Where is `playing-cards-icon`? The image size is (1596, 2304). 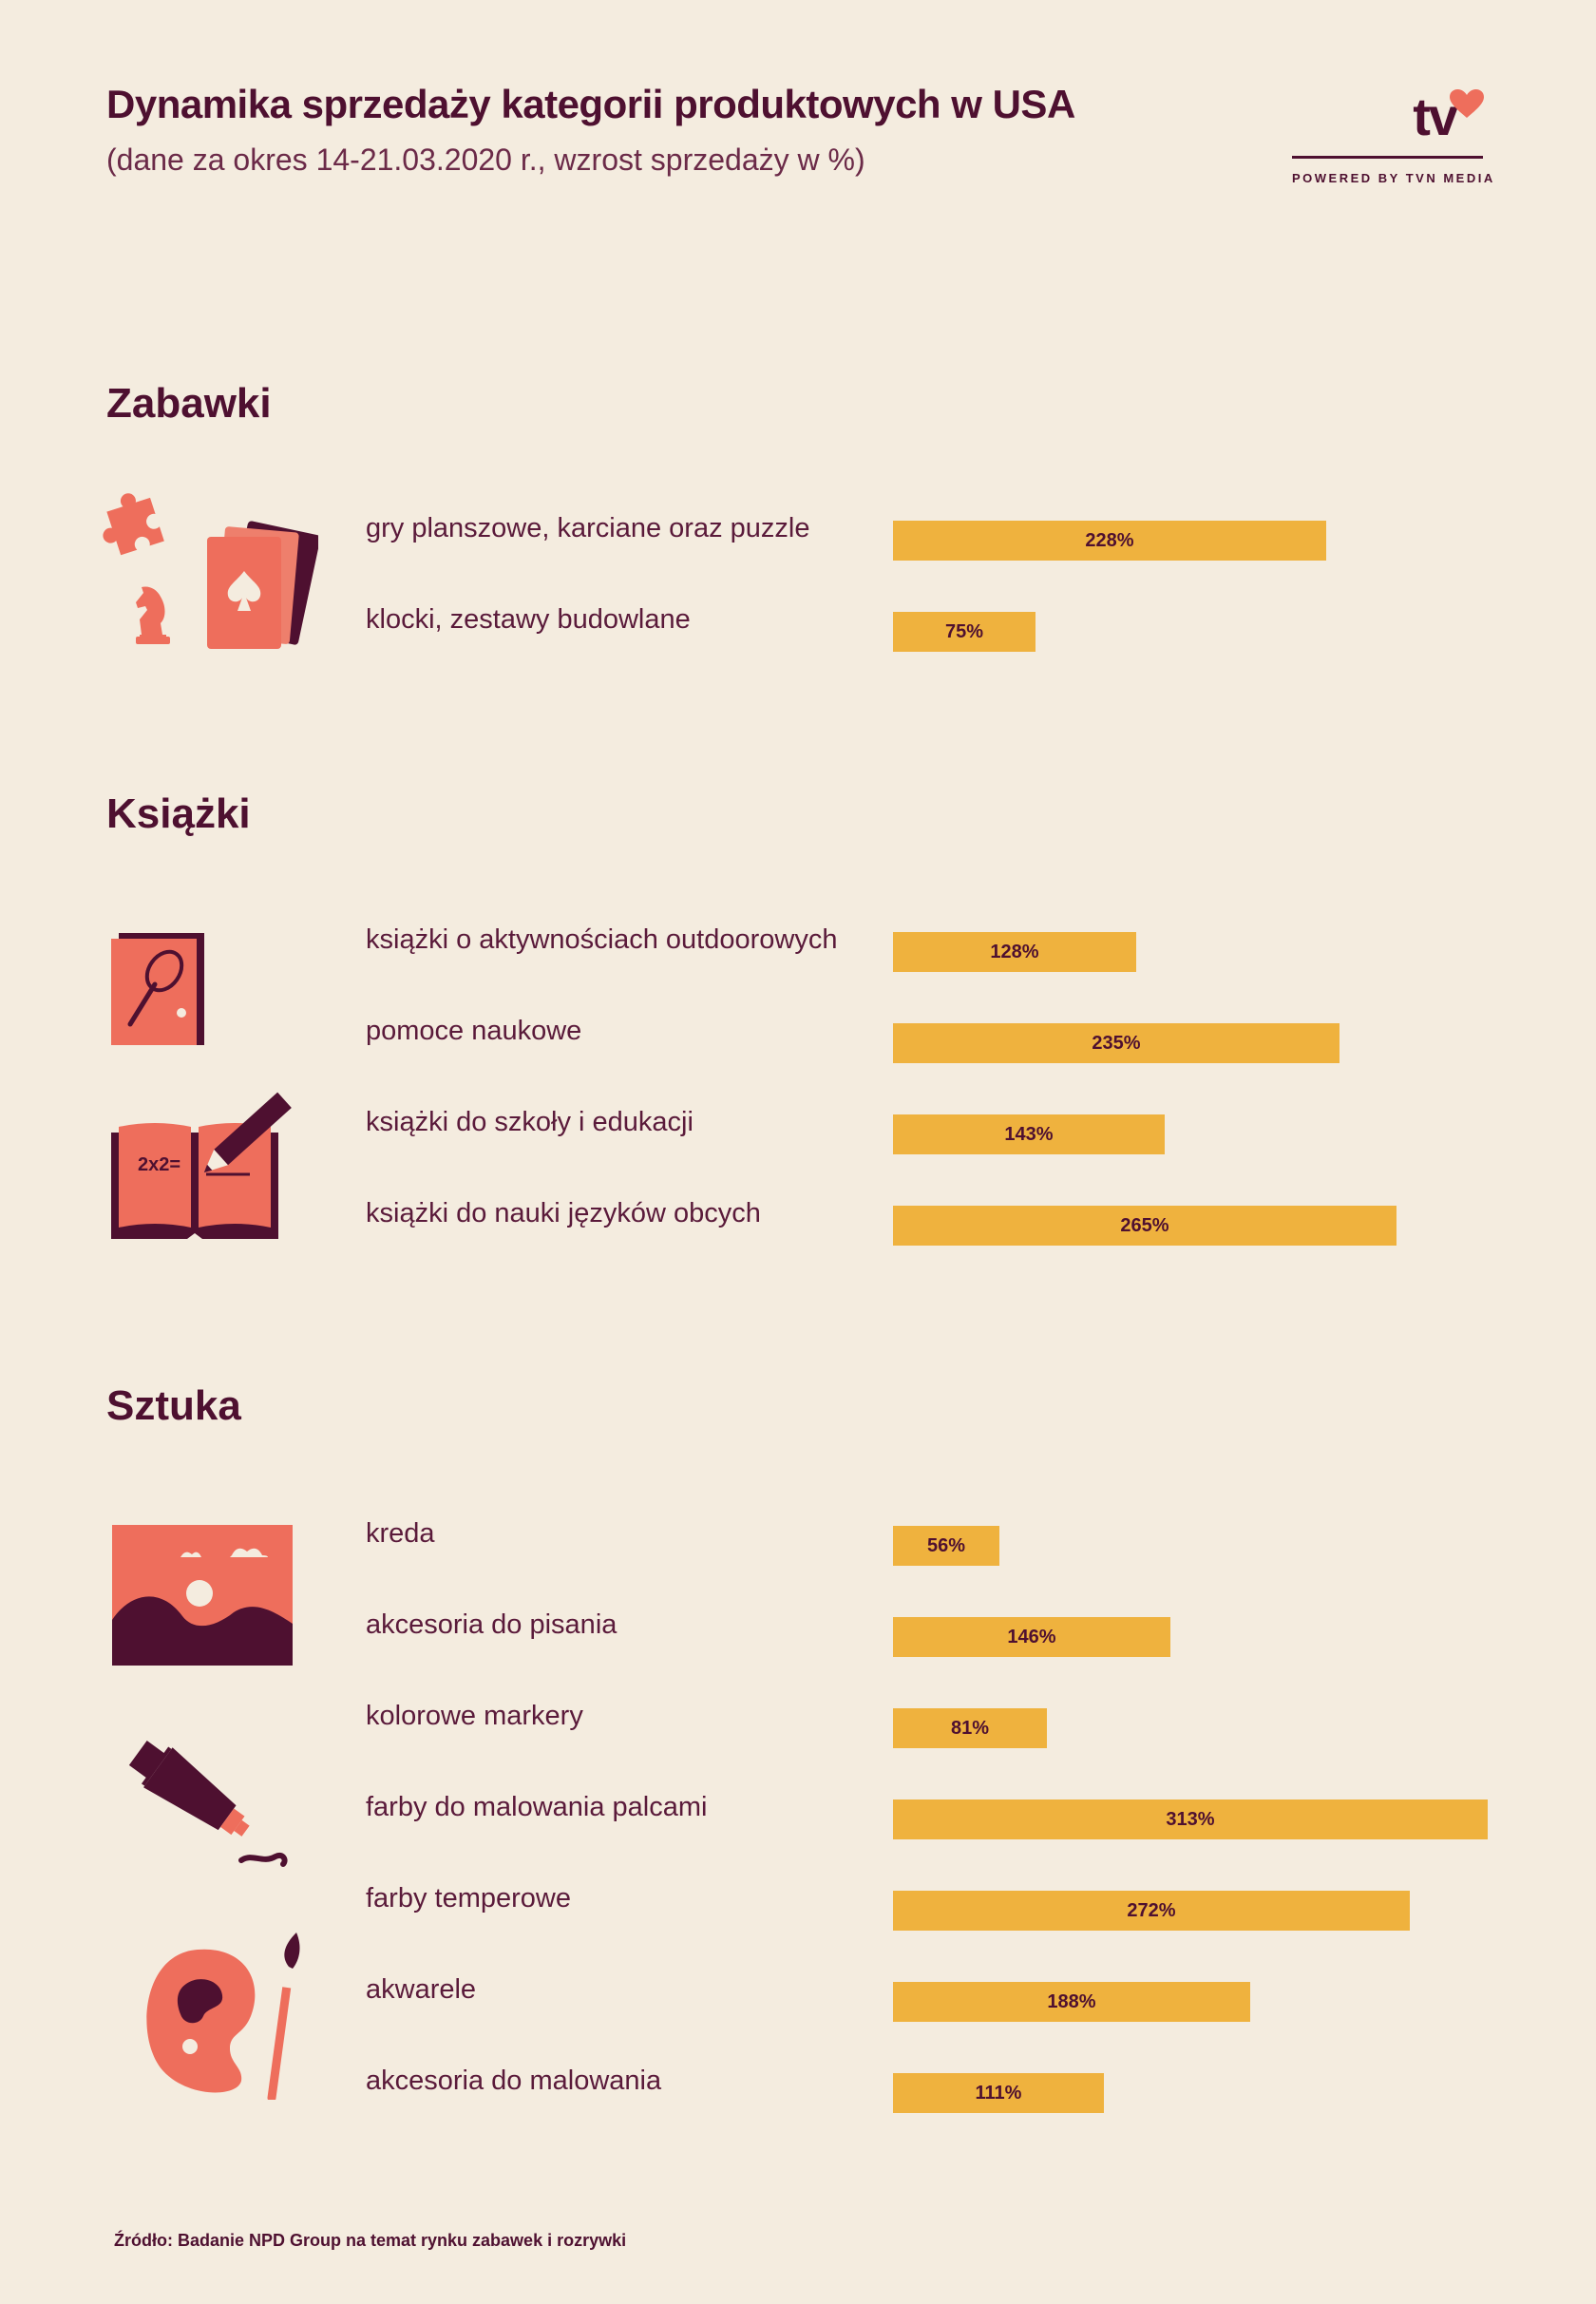
playing-cards-icon is located at coordinates (262, 585).